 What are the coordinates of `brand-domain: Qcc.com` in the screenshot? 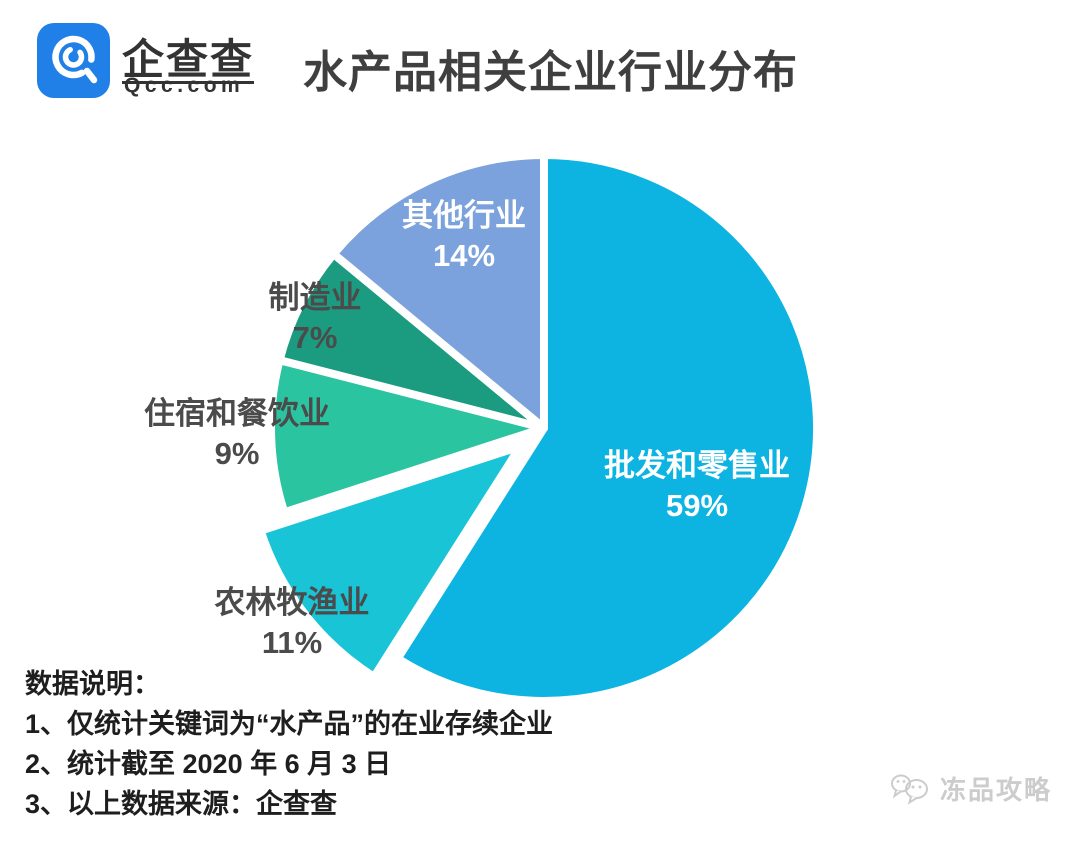 It's located at (184, 85).